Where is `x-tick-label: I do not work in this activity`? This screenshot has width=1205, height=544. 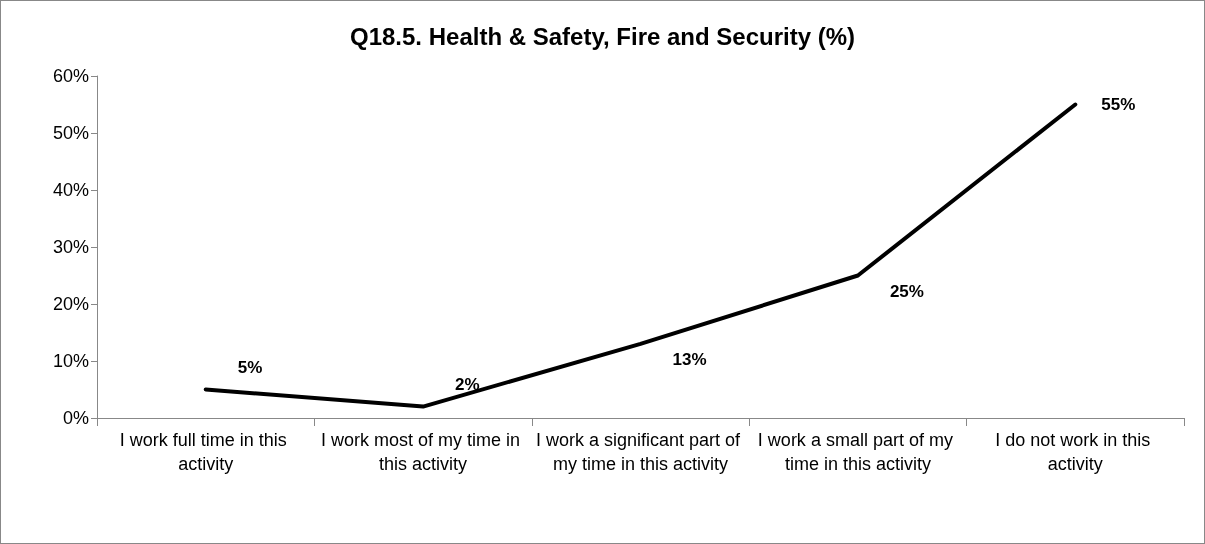 x-tick-label: I do not work in this activity is located at coordinates (1075, 452).